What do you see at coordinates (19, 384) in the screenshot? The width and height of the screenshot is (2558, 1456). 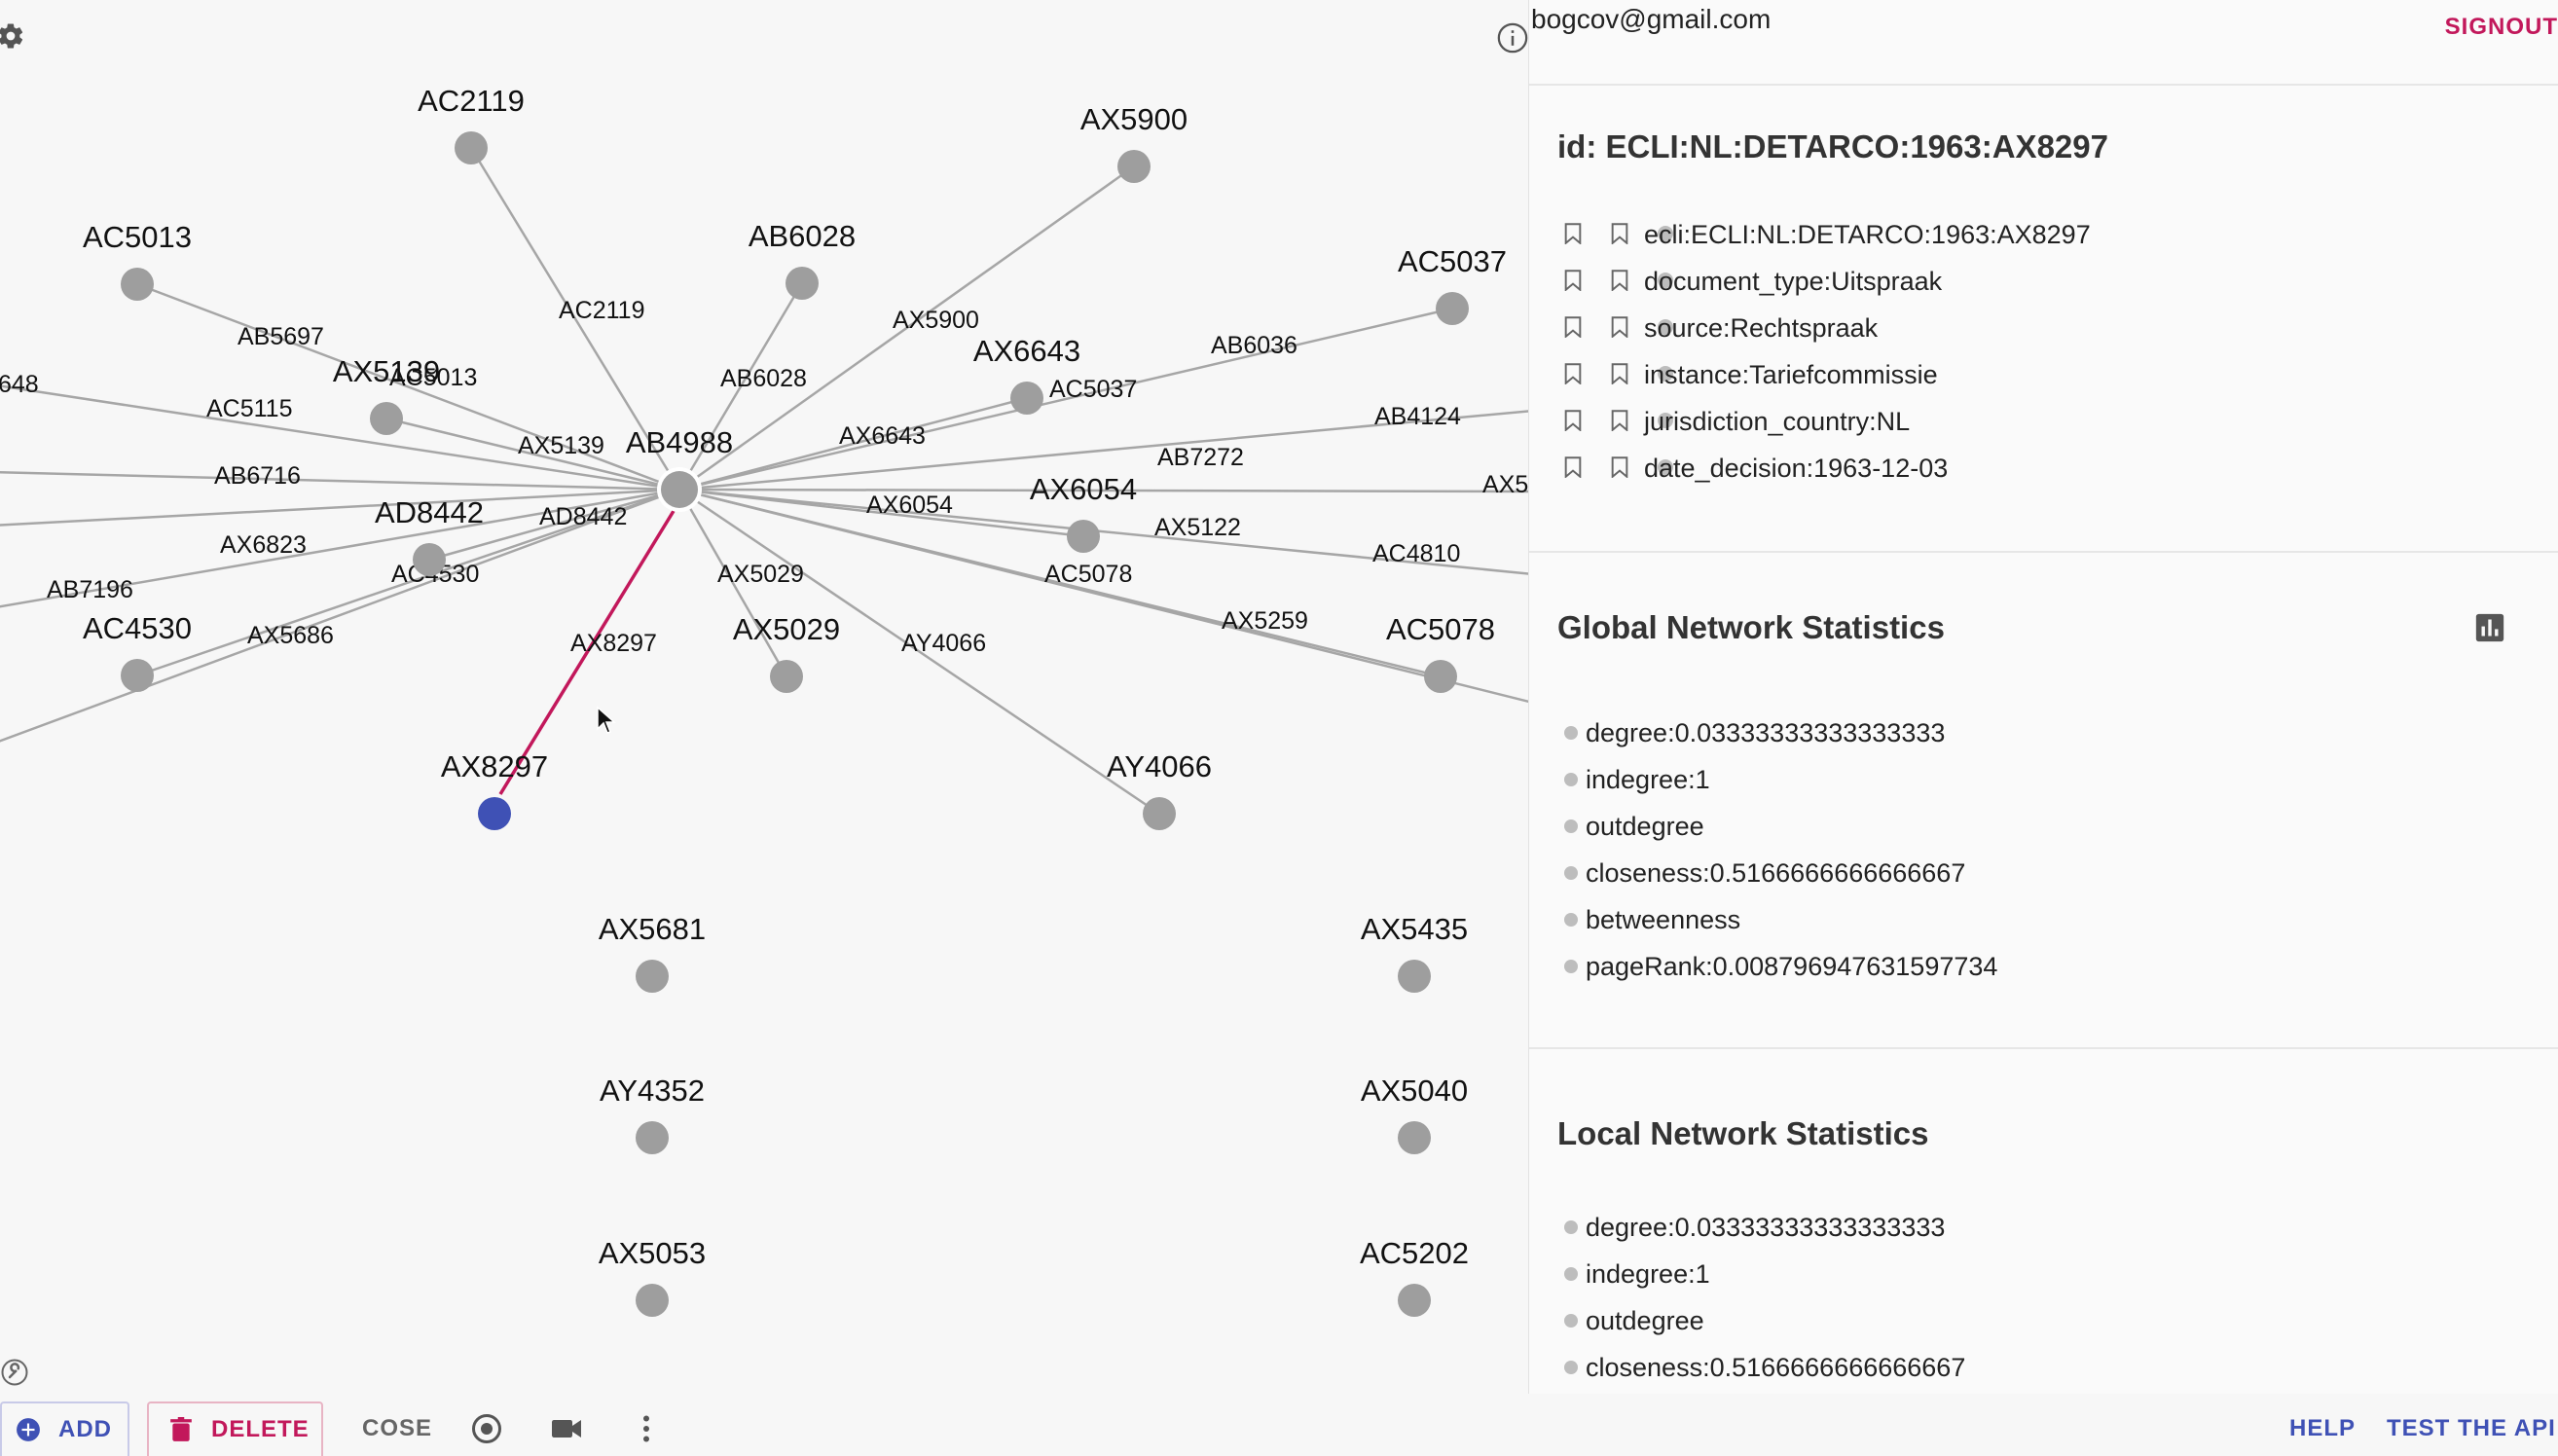 I see `edge-label: 648` at bounding box center [19, 384].